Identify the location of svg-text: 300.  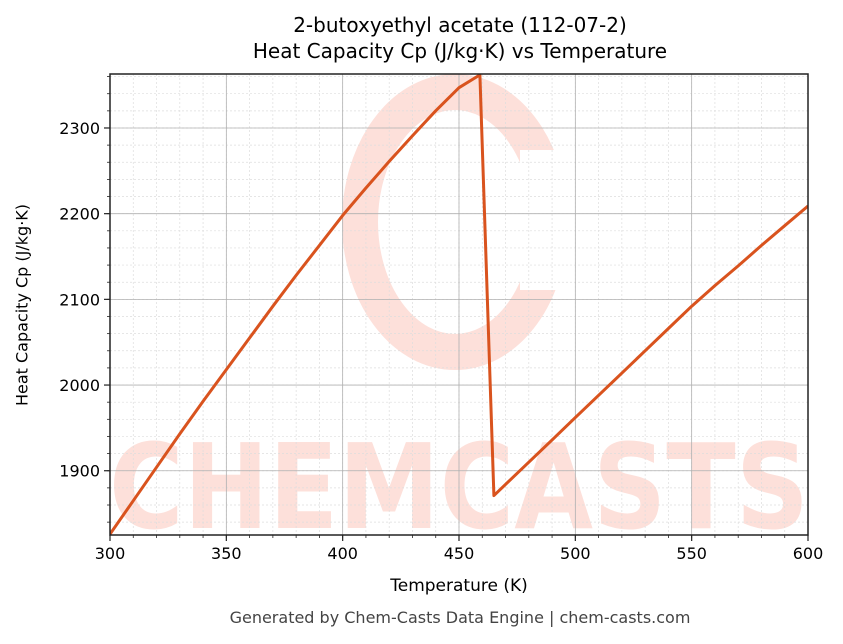
(110, 553).